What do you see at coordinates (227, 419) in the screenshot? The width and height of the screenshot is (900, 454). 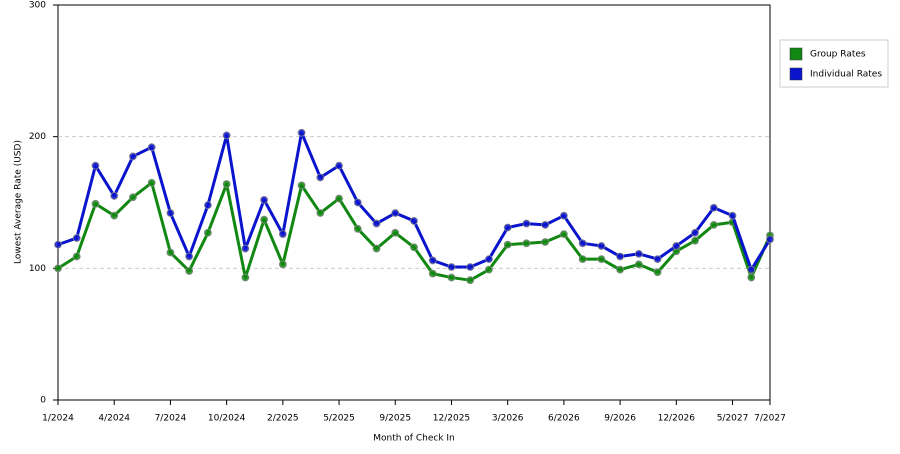 I see `x-tick-label: 10/2024` at bounding box center [227, 419].